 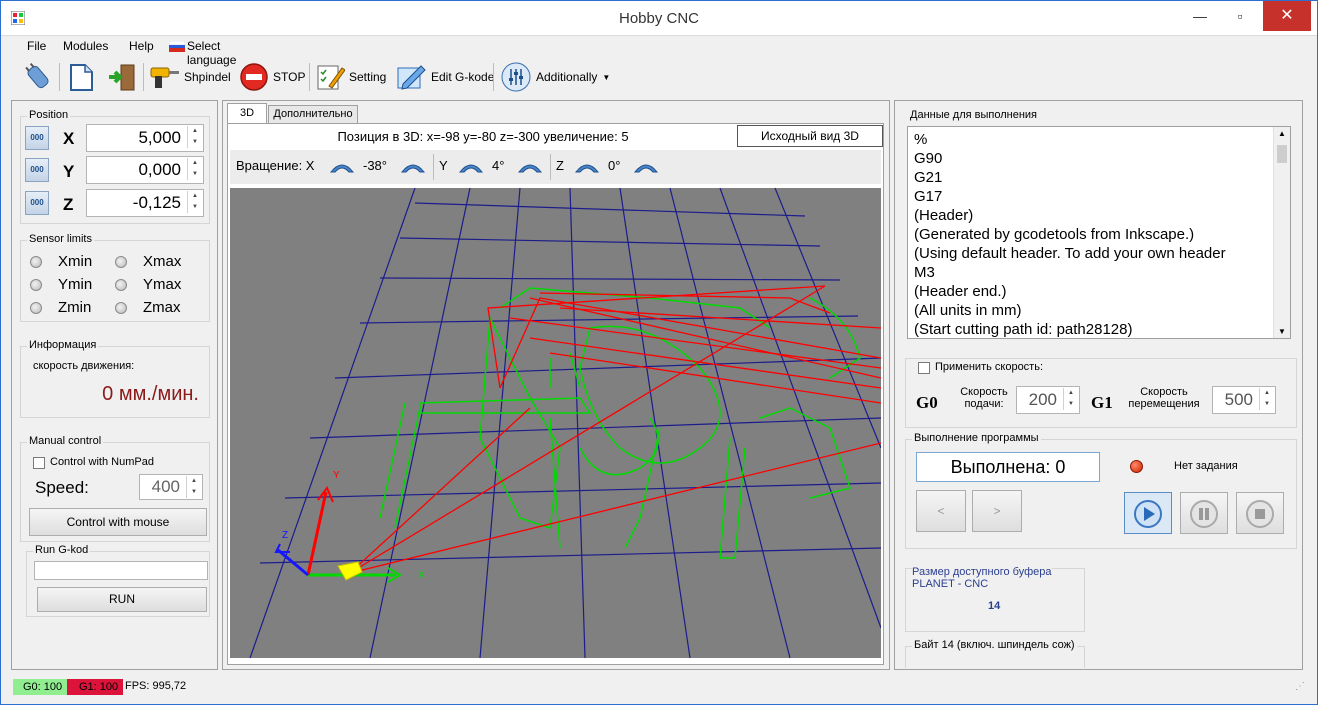 I want to click on run-gkod-group: Run G-kod RUN, so click(x=118, y=580).